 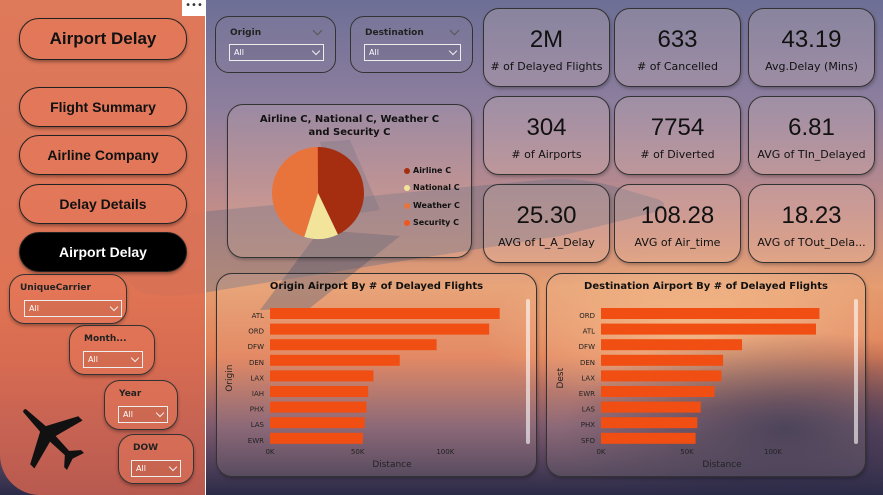 I want to click on bar-category-label: LAS, so click(x=258, y=425).